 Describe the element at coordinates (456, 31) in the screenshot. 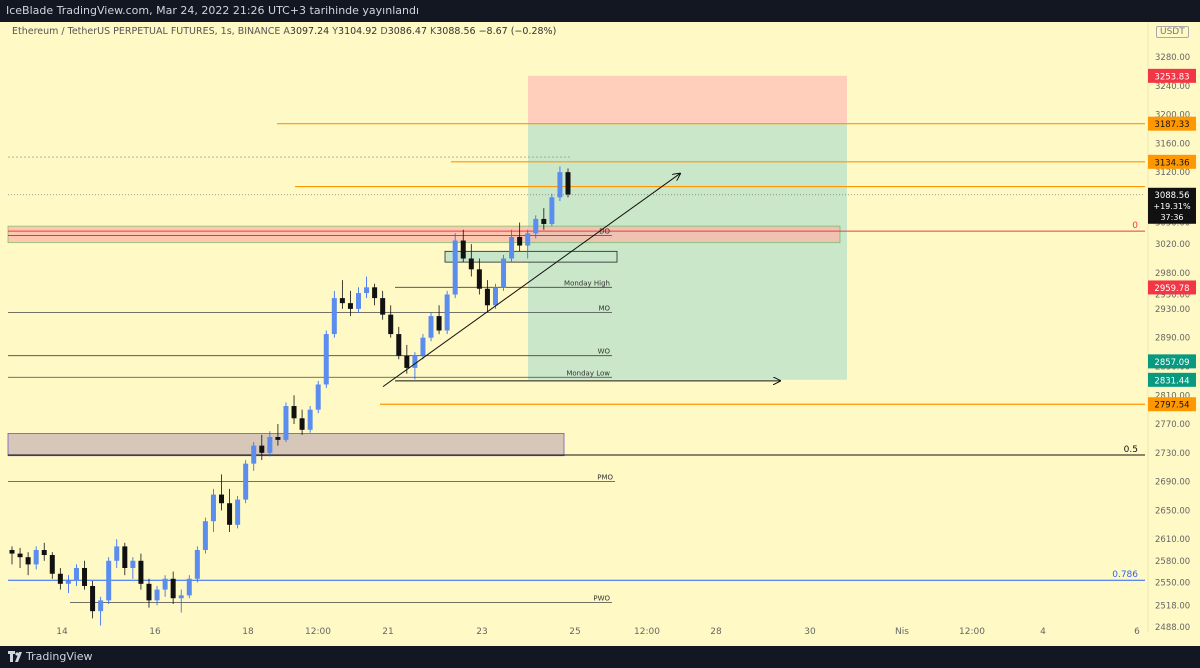

I see `close-value: 3088.56` at that location.